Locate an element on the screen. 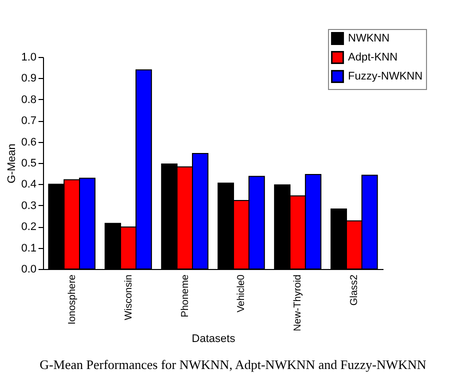 The image size is (474, 379). y-tick-label: 0.3 is located at coordinates (28, 206).